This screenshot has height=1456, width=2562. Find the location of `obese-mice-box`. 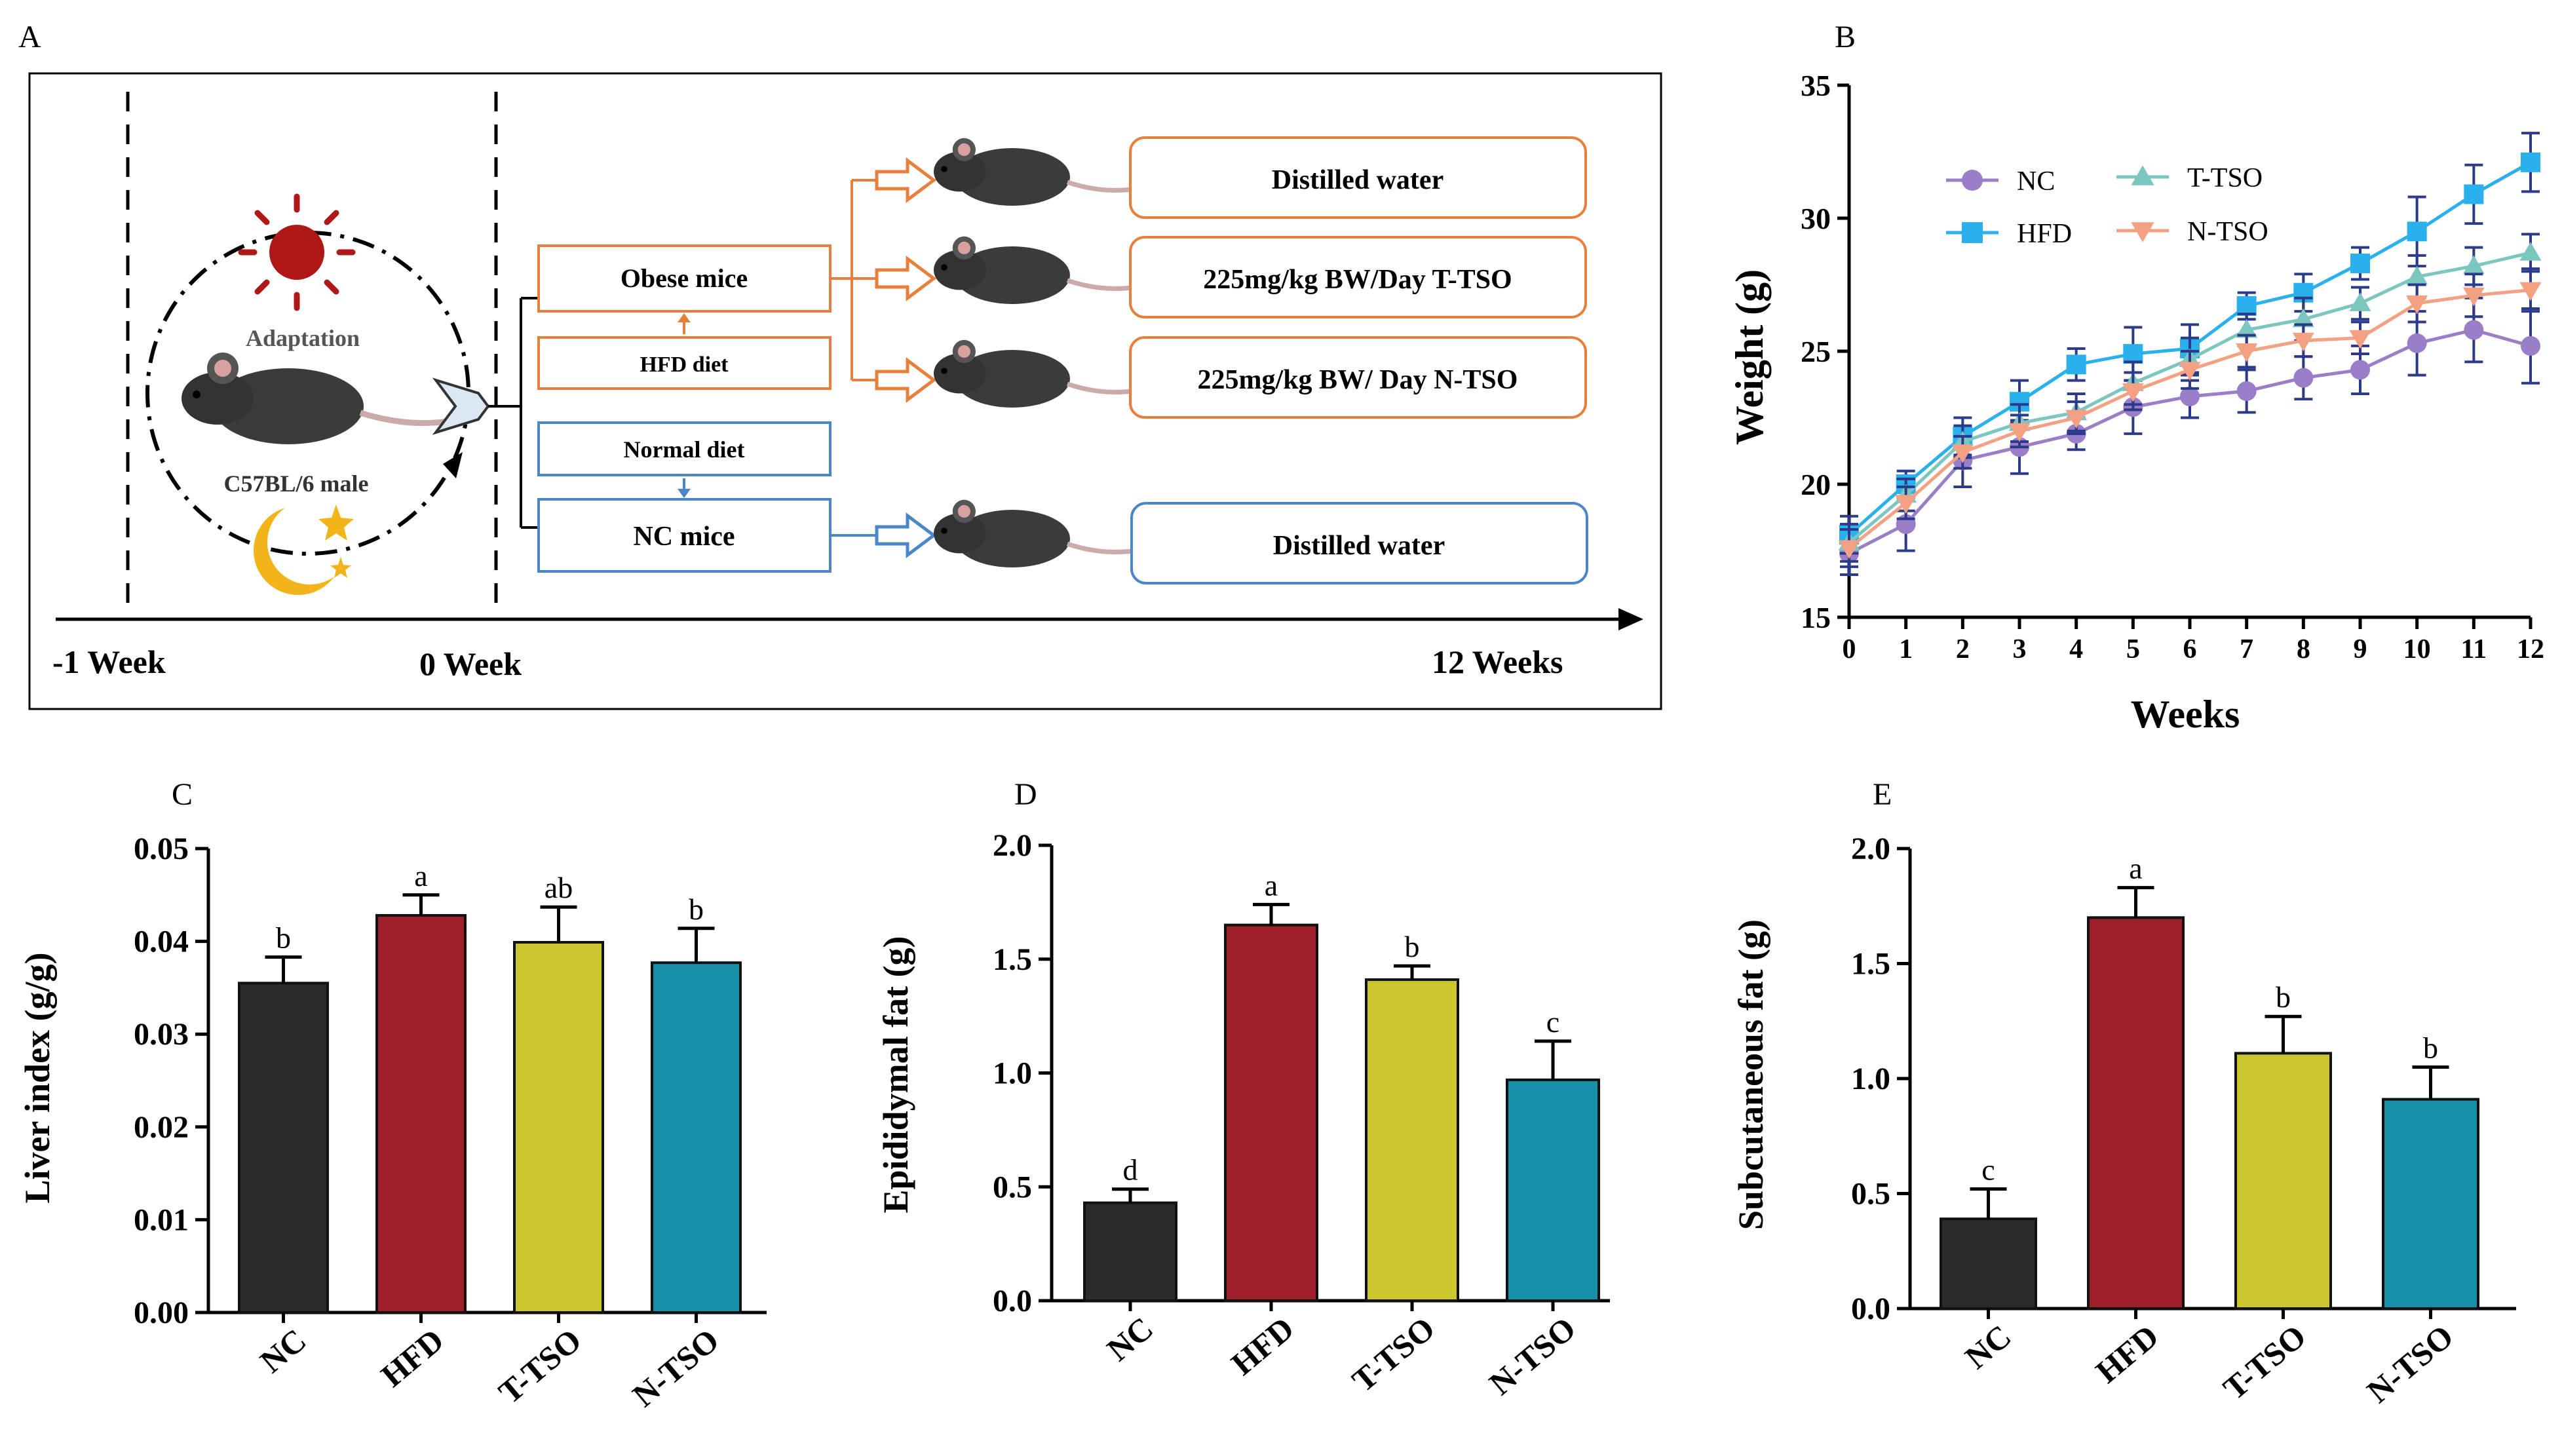

obese-mice-box is located at coordinates (684, 278).